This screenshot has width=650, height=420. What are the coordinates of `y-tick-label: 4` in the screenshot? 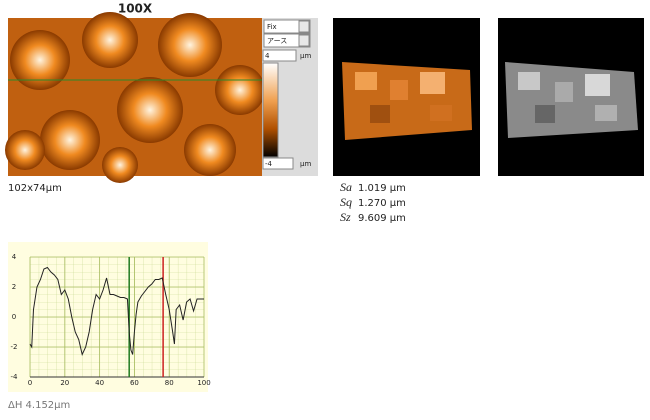 It's located at (14, 257).